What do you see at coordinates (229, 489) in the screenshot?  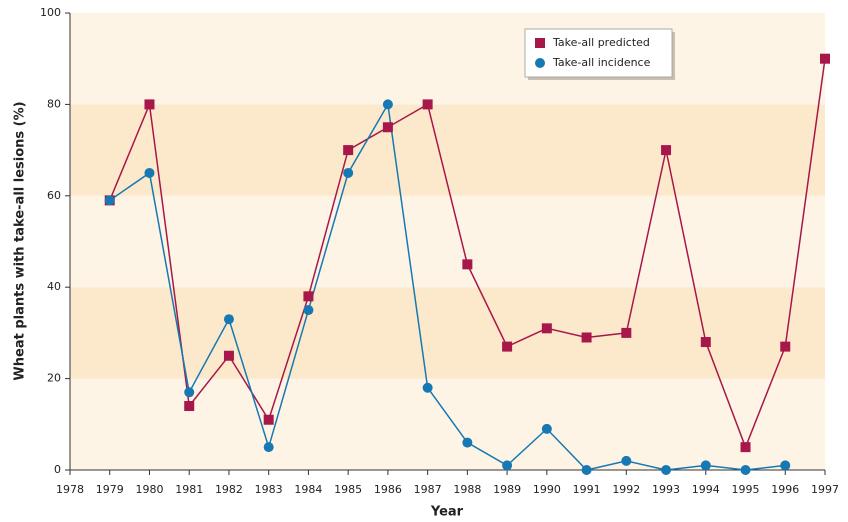 I see `x-tick-label: 1982` at bounding box center [229, 489].